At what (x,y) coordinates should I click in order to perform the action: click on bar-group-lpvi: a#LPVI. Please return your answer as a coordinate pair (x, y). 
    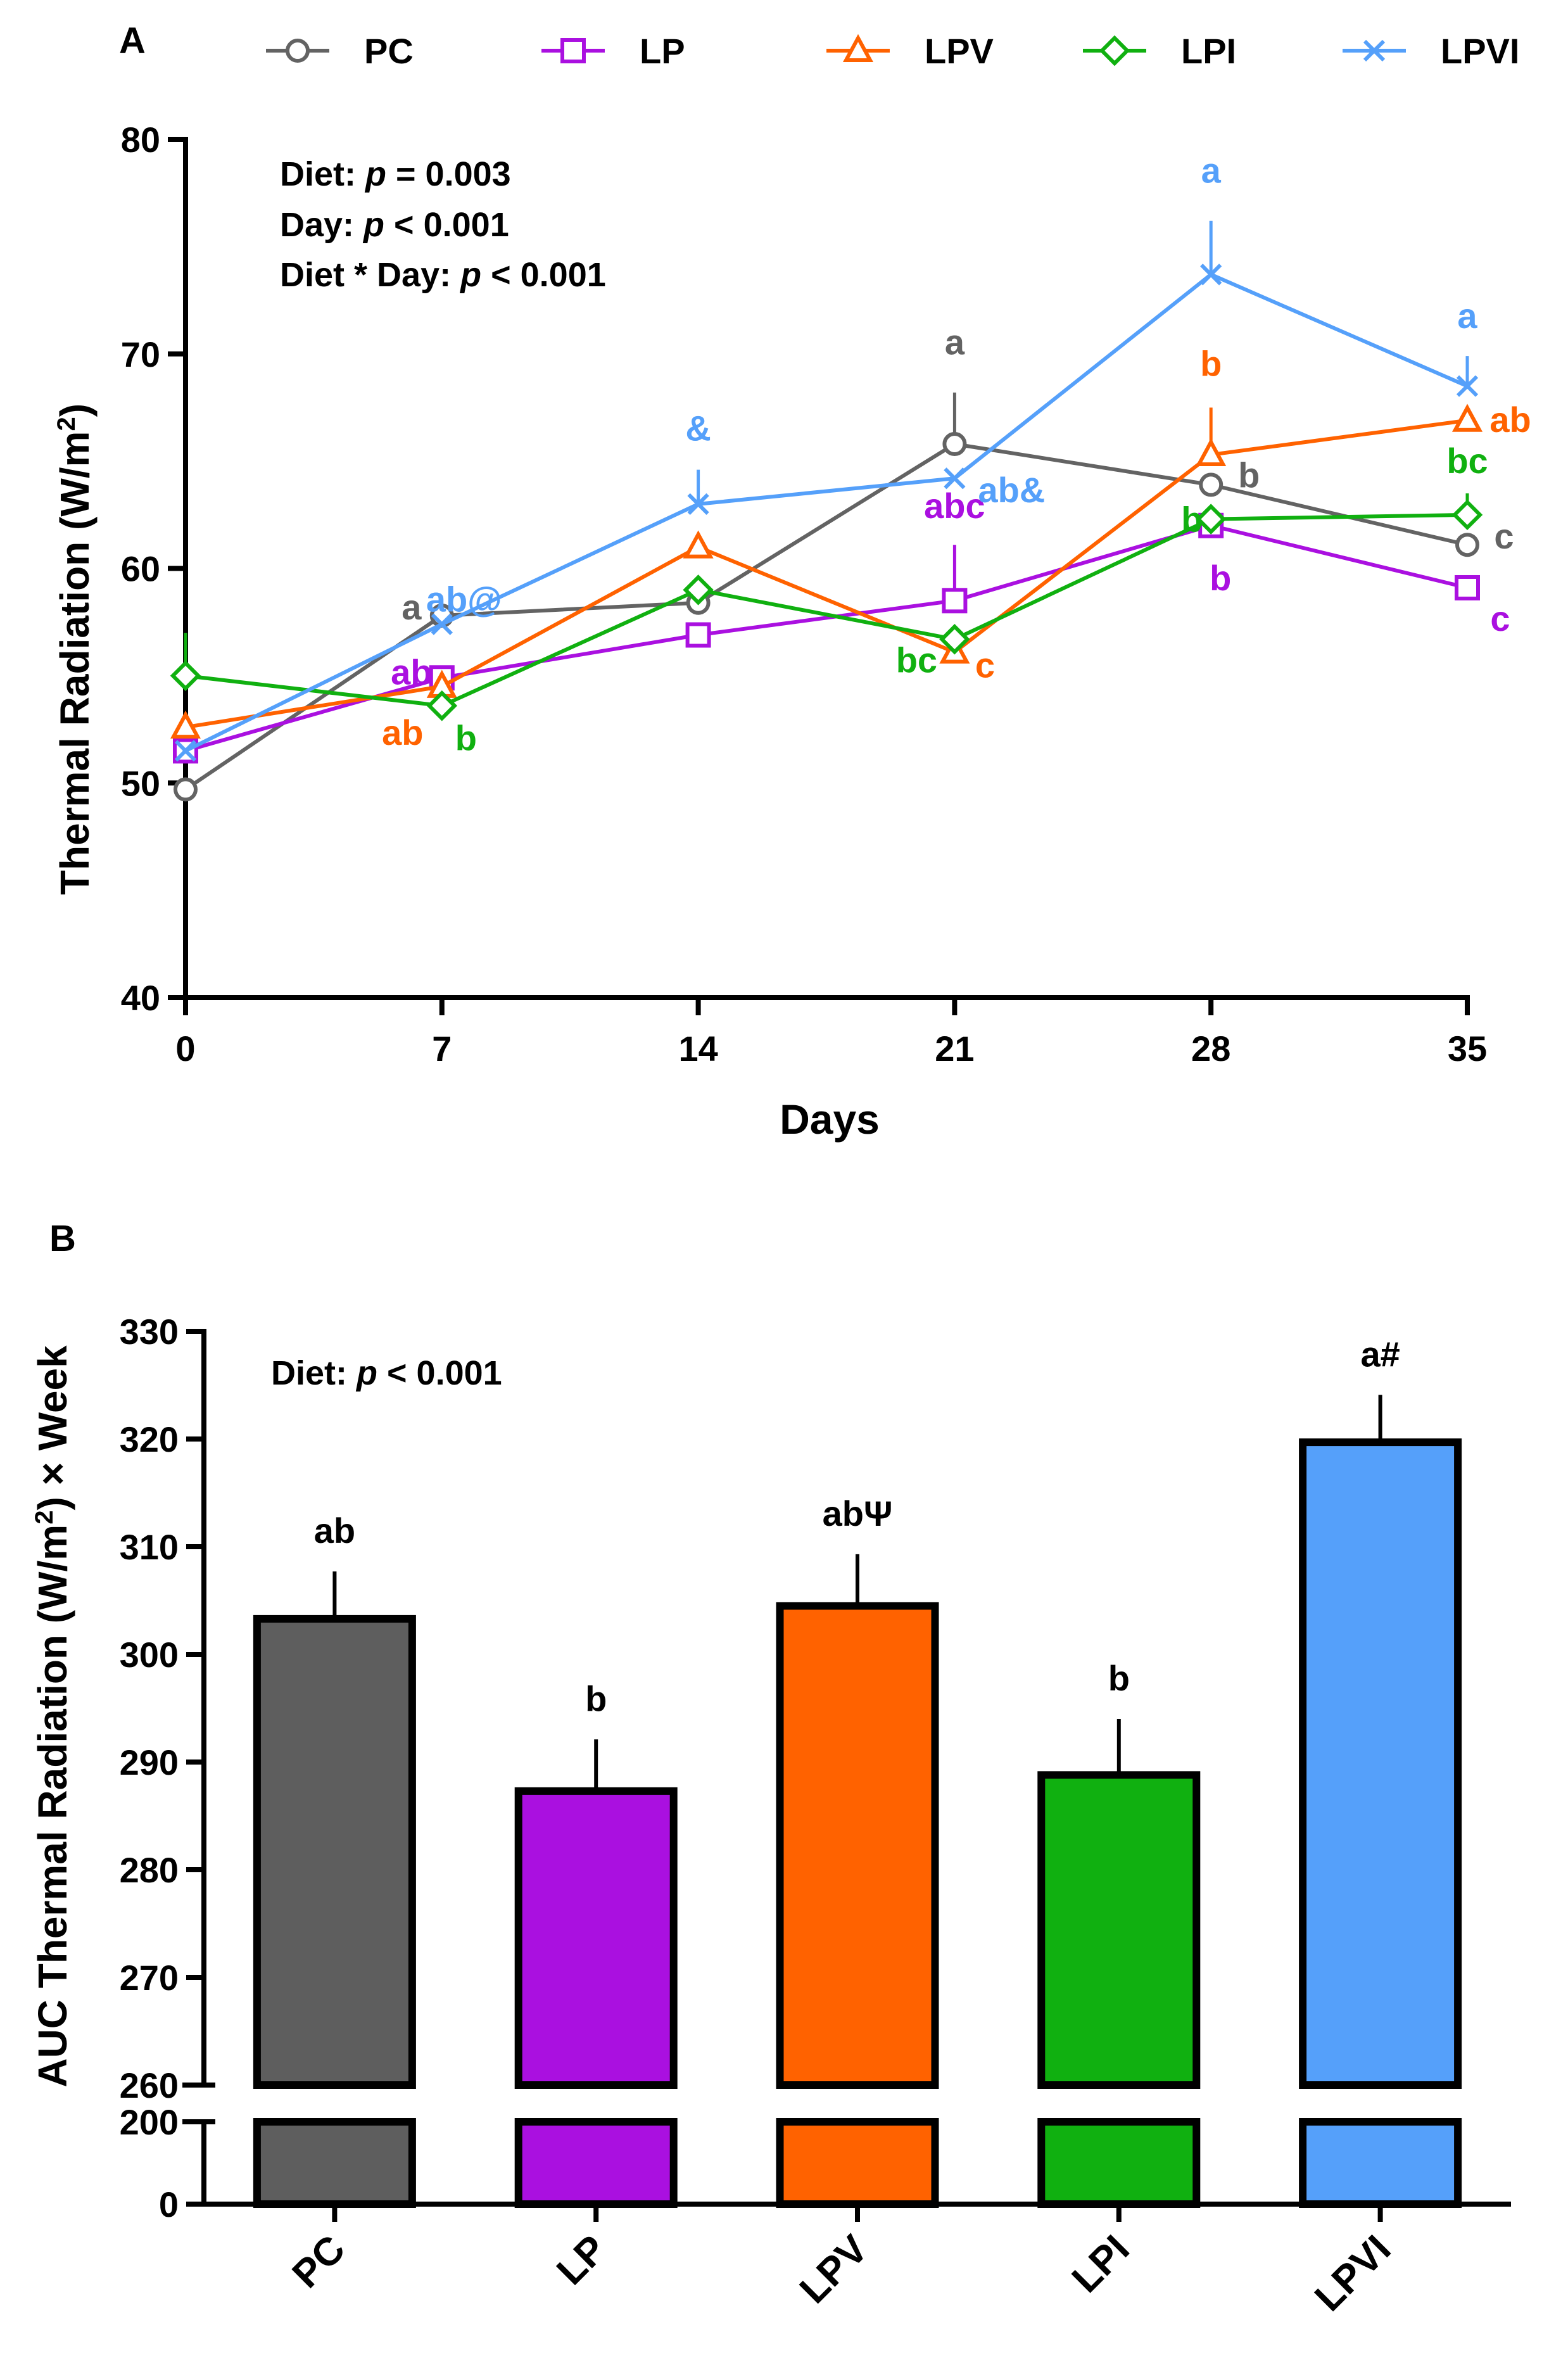
    Looking at the image, I should click on (1380, 1826).